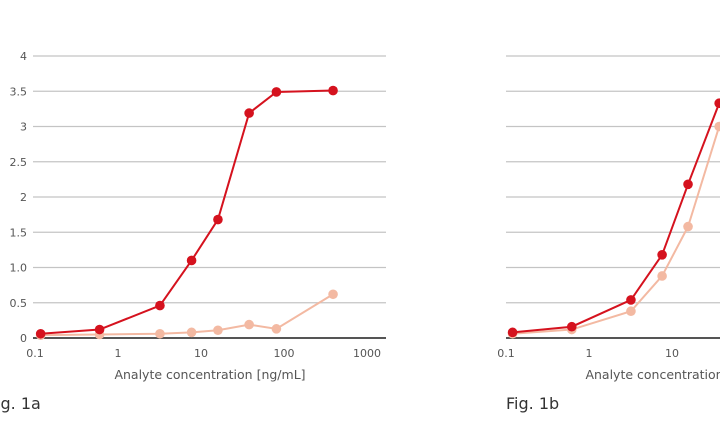 The height and width of the screenshot is (445, 720). Describe the element at coordinates (284, 353) in the screenshot. I see `x-tick-label: 100` at that location.